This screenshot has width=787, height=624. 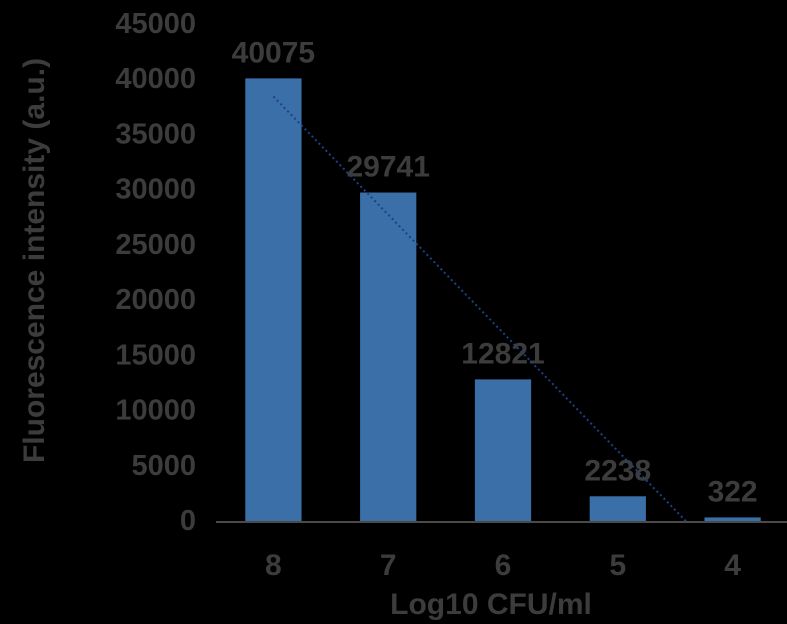 I want to click on data-label-7: 29741, so click(x=387, y=167).